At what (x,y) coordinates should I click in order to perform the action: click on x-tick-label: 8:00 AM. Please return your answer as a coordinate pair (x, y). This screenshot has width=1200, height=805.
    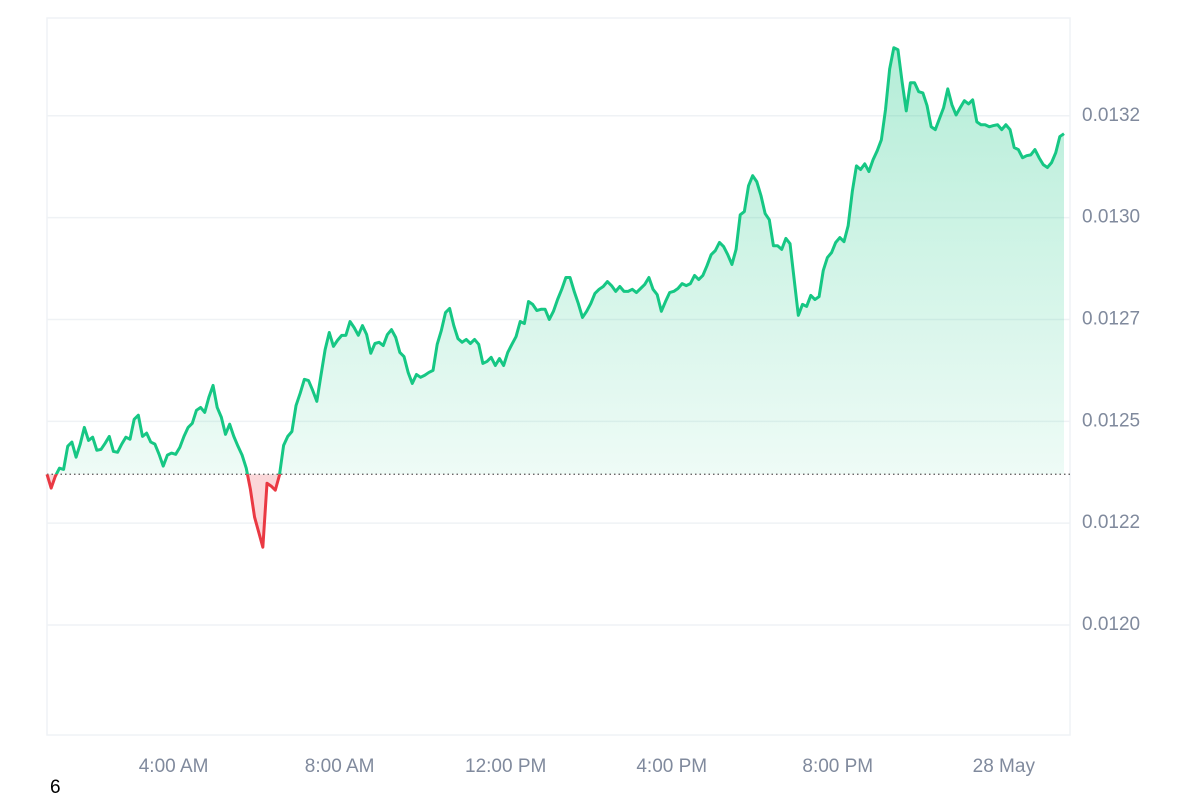
    Looking at the image, I should click on (340, 766).